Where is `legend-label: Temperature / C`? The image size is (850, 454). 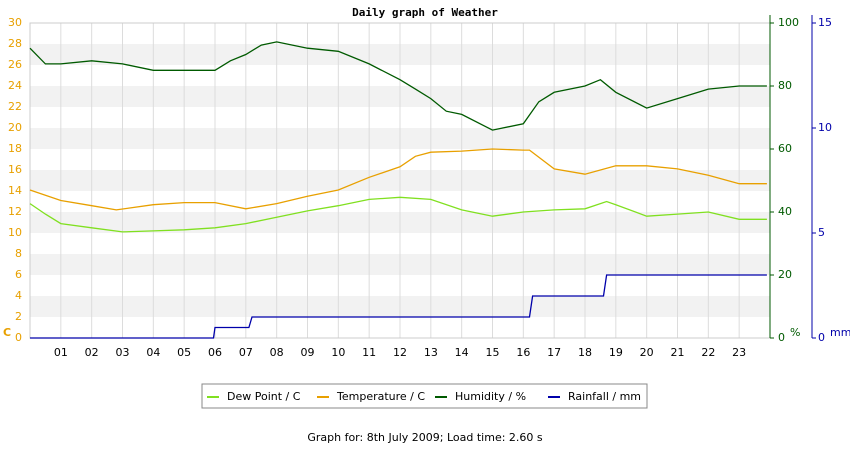
legend-label: Temperature / C is located at coordinates (380, 396).